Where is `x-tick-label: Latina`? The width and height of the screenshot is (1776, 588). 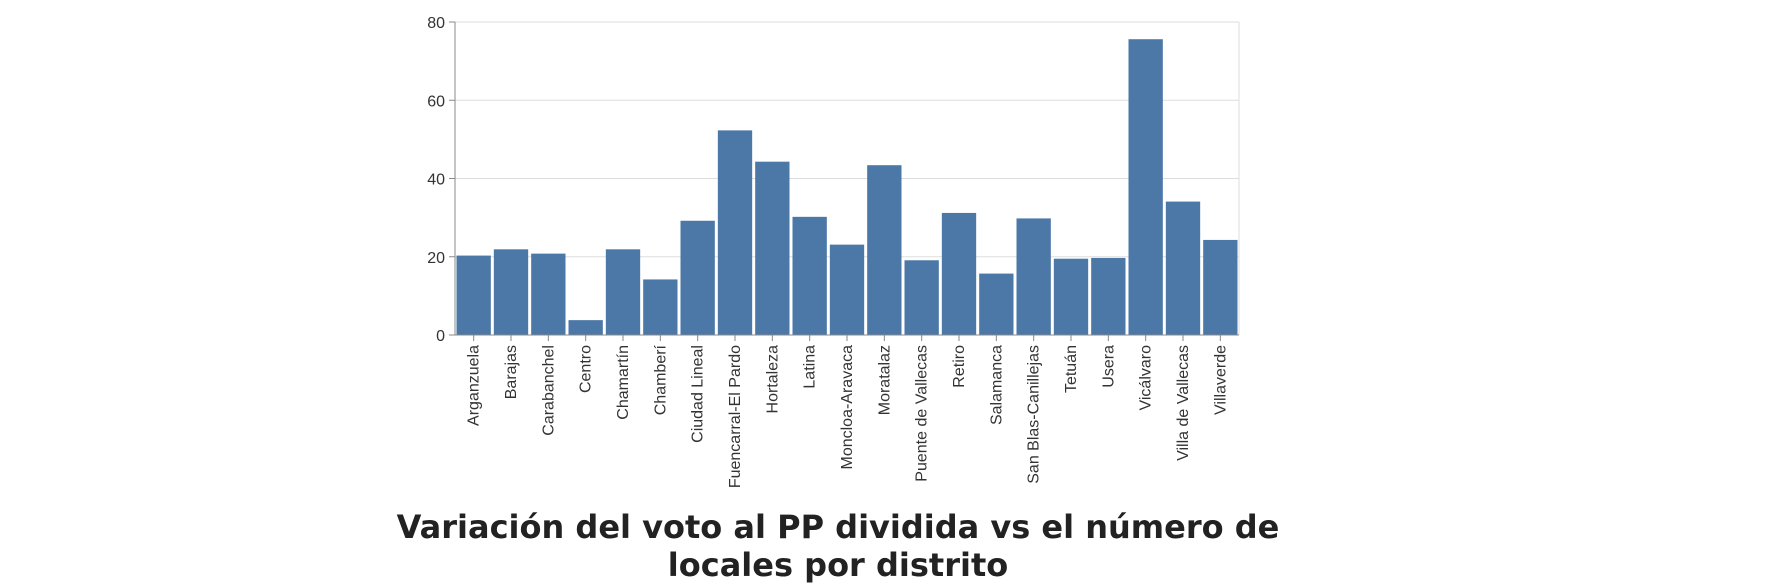 x-tick-label: Latina is located at coordinates (810, 367).